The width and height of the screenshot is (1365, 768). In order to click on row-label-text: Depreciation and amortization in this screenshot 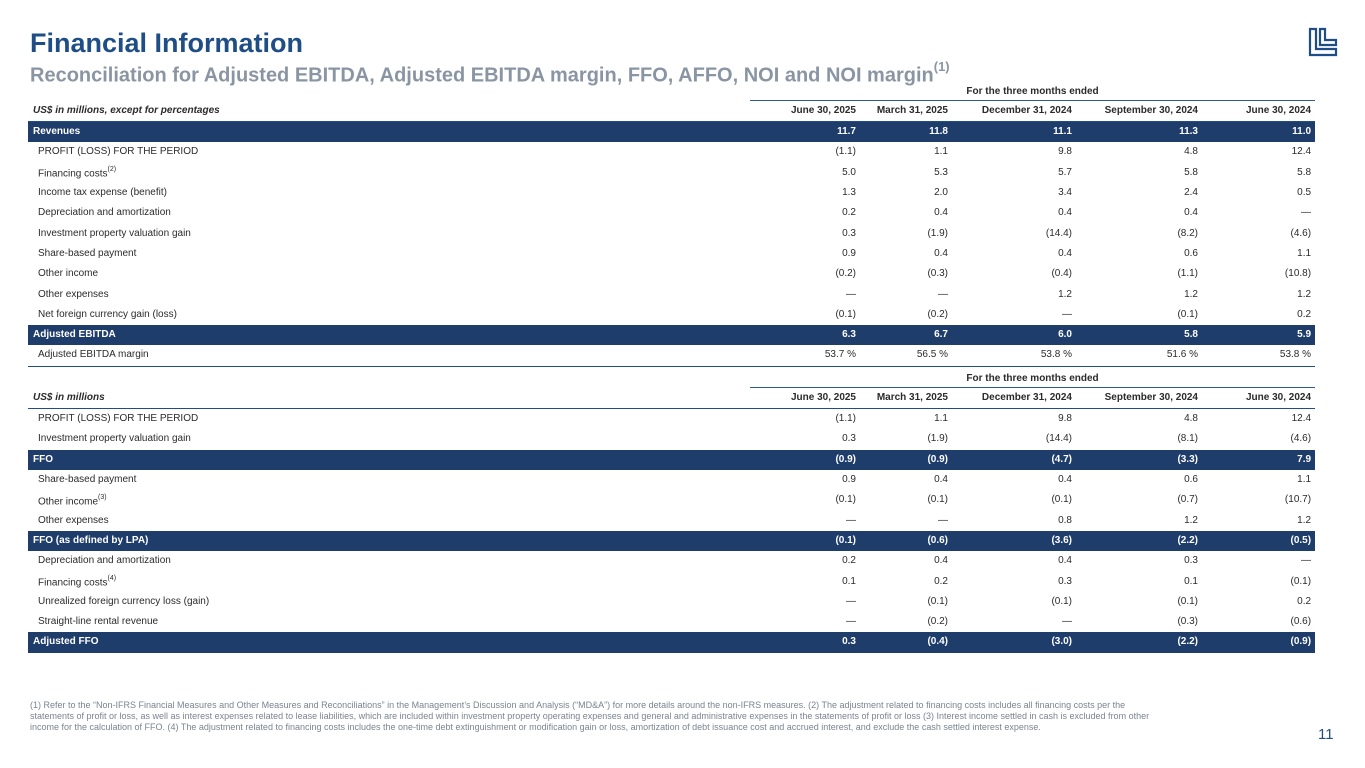, I will do `click(104, 213)`.